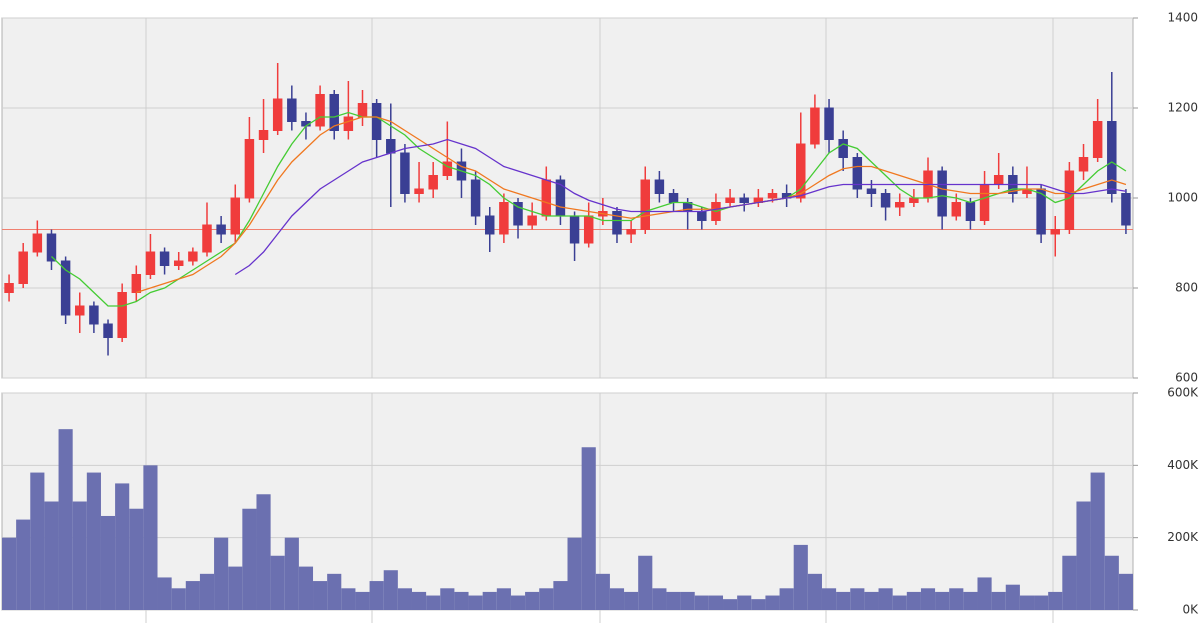 Image resolution: width=1200 pixels, height=623 pixels. Describe the element at coordinates (1186, 288) in the screenshot. I see `y-tick-label: 800` at that location.